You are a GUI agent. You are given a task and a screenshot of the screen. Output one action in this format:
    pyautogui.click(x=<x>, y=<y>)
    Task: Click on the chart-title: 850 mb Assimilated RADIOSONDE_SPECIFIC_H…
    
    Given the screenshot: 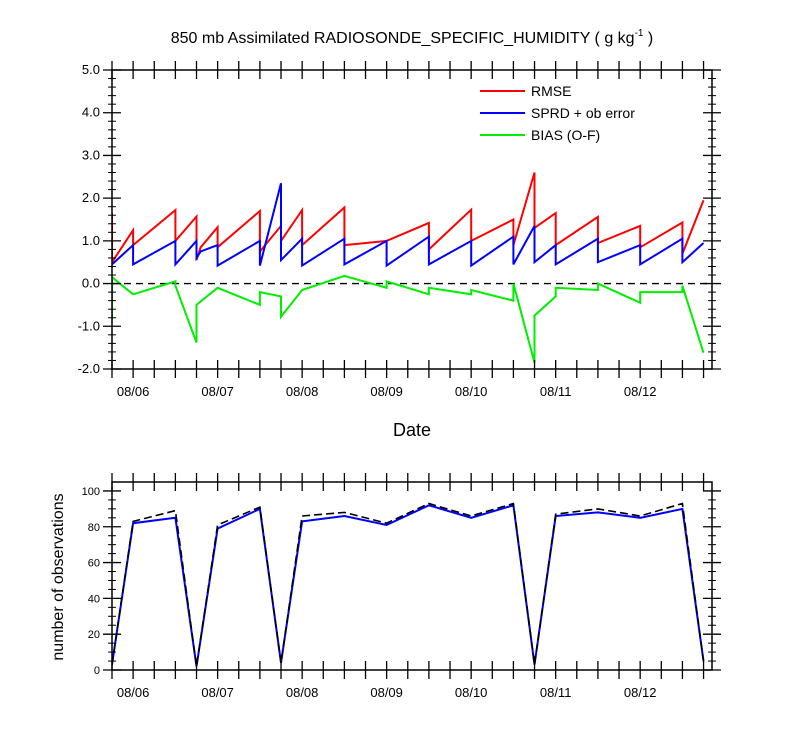 What is the action you would take?
    pyautogui.click(x=412, y=37)
    